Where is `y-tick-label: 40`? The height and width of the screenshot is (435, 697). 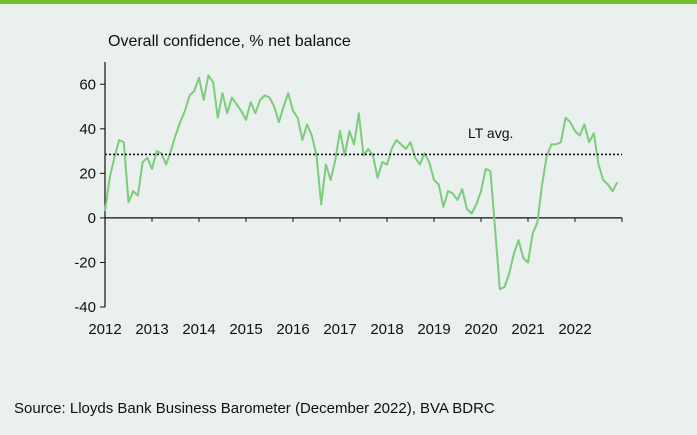
y-tick-label: 40 is located at coordinates (87, 129).